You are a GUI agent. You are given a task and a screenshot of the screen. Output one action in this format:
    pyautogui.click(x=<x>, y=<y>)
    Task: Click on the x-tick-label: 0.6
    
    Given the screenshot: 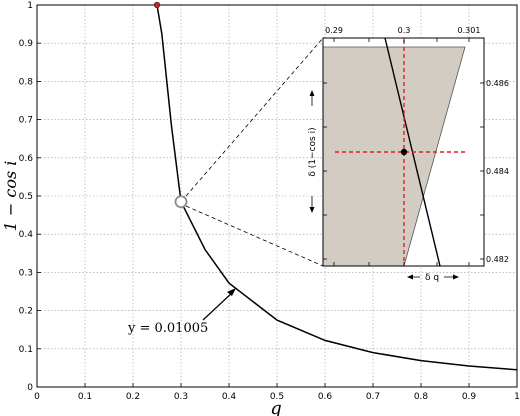 What is the action you would take?
    pyautogui.click(x=325, y=397)
    